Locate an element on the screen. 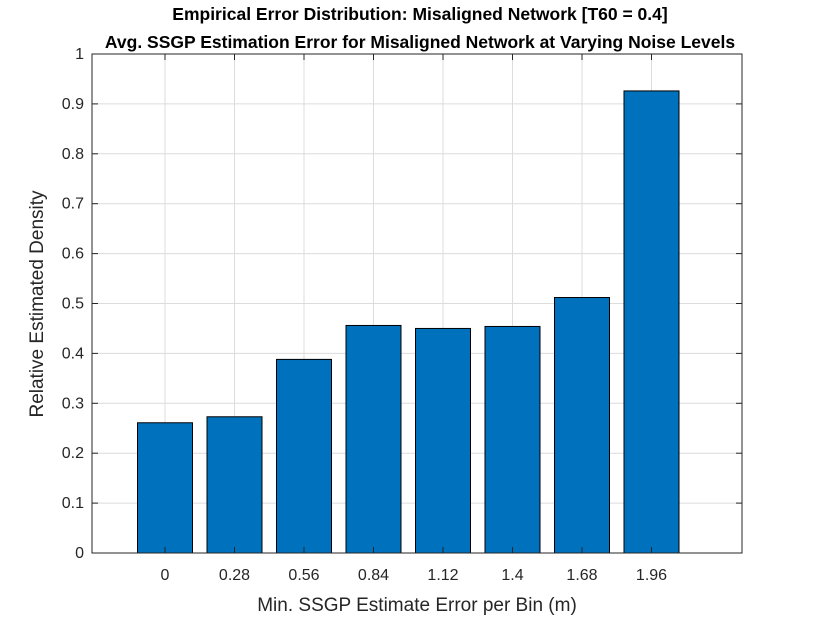 The height and width of the screenshot is (621, 821). bar-1.4 is located at coordinates (512, 439).